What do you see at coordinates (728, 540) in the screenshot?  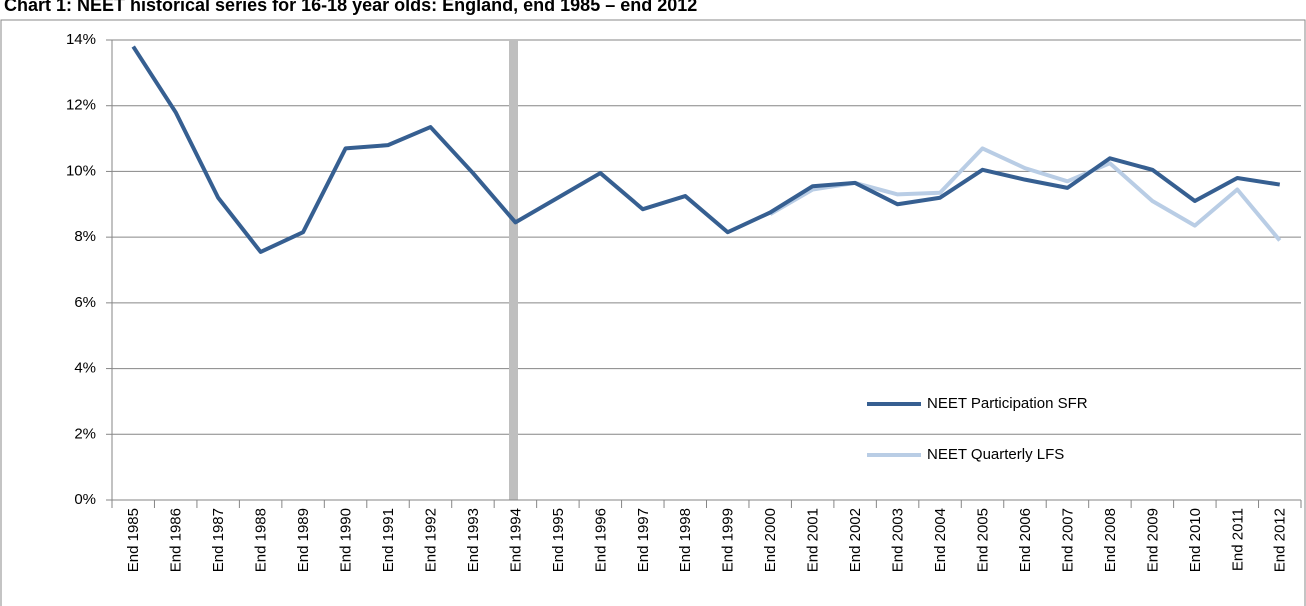 I see `x-tick-label: End 1999` at bounding box center [728, 540].